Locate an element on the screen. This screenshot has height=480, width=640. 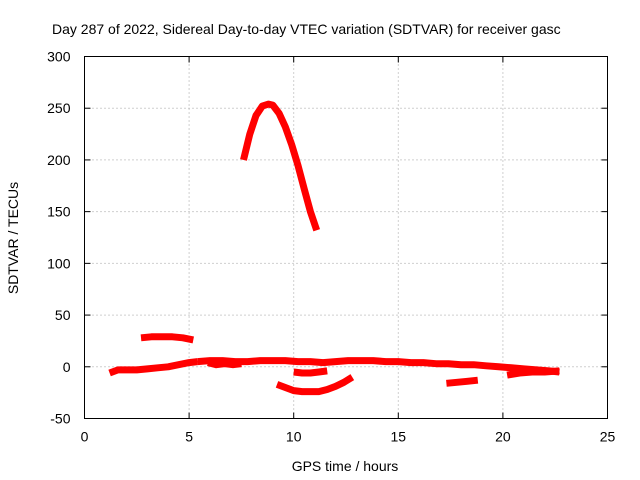
y-tick-label: 300 is located at coordinates (59, 57).